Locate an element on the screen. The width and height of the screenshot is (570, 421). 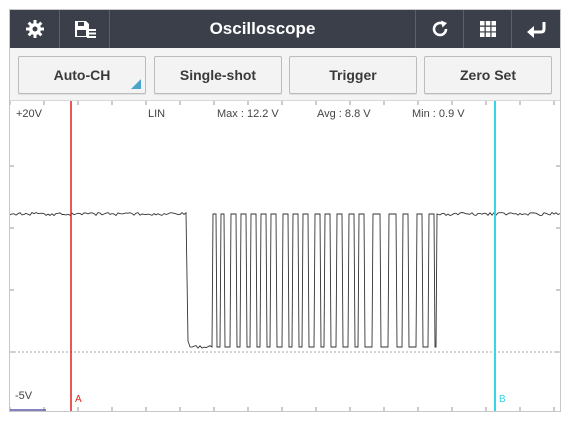
auto-ch-label: Auto-CH is located at coordinates (82, 75).